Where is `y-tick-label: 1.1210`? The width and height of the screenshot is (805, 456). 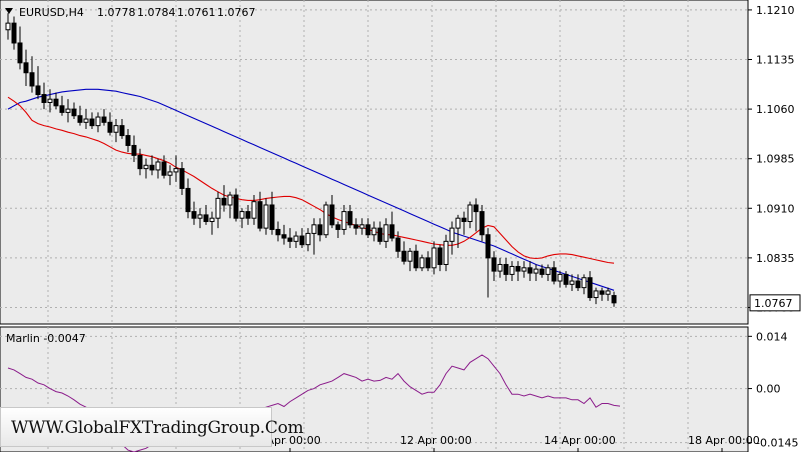 y-tick-label: 1.1210 is located at coordinates (775, 10).